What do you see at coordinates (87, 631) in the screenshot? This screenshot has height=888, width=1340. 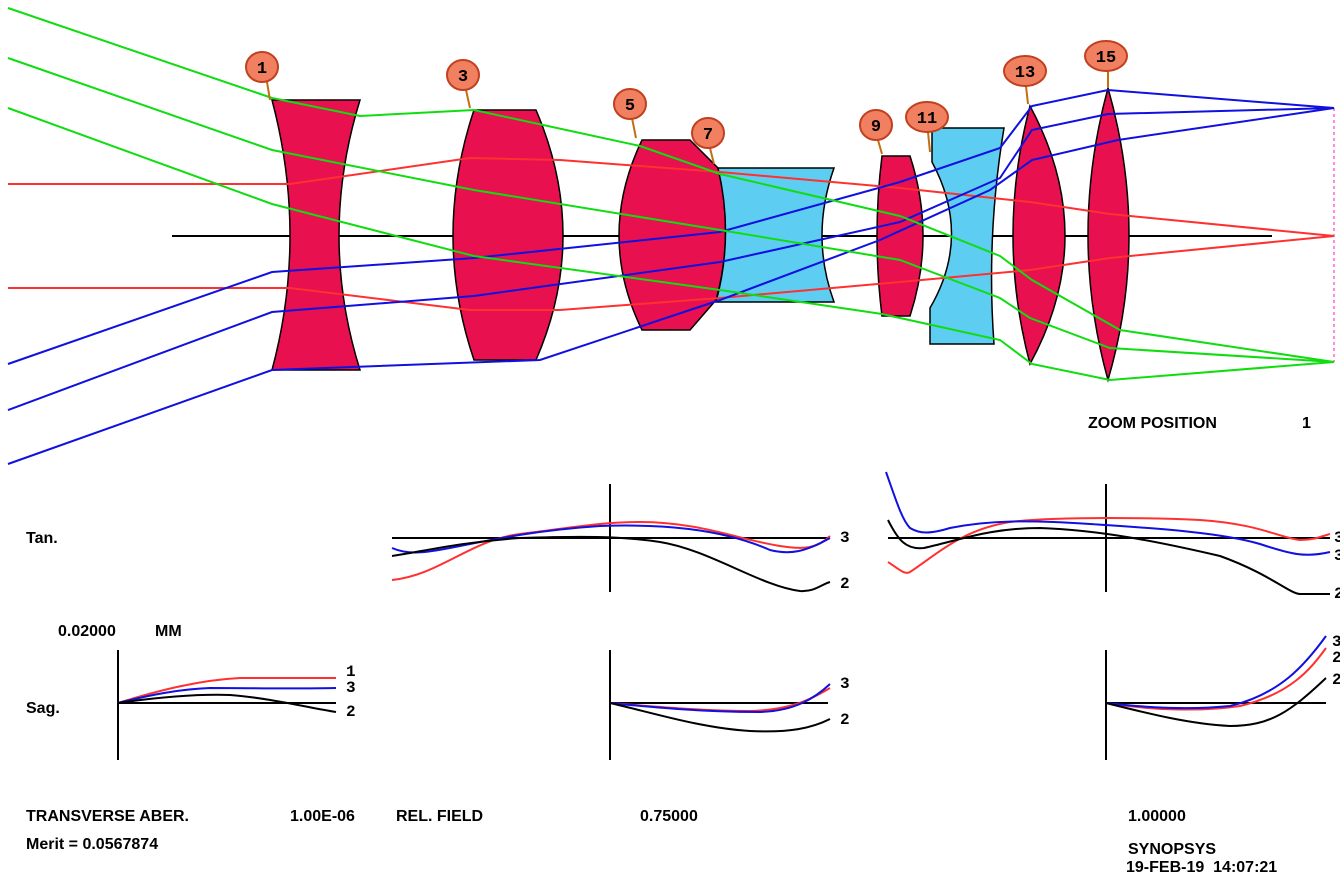 I see `scale-value: 0.02000` at bounding box center [87, 631].